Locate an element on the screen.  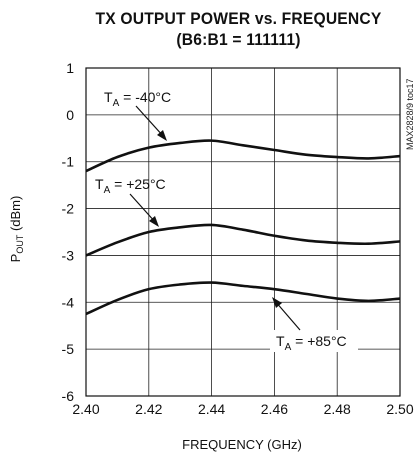
x-tick-label: 2.48 is located at coordinates (337, 409).